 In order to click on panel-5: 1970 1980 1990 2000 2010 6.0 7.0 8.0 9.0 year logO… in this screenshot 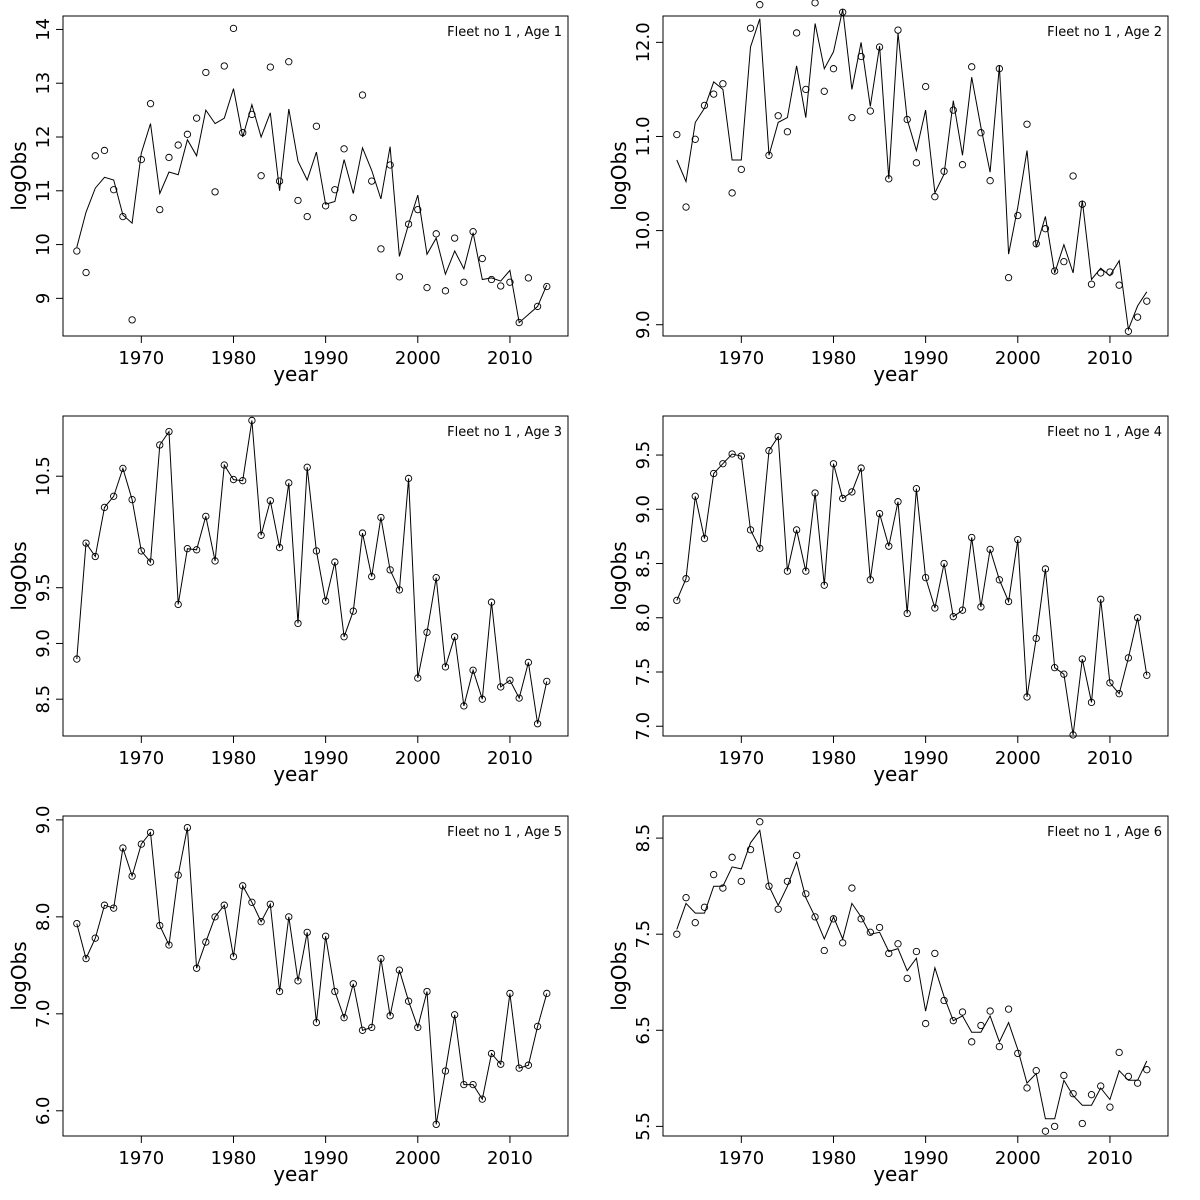, I will do `click(288, 996)`.